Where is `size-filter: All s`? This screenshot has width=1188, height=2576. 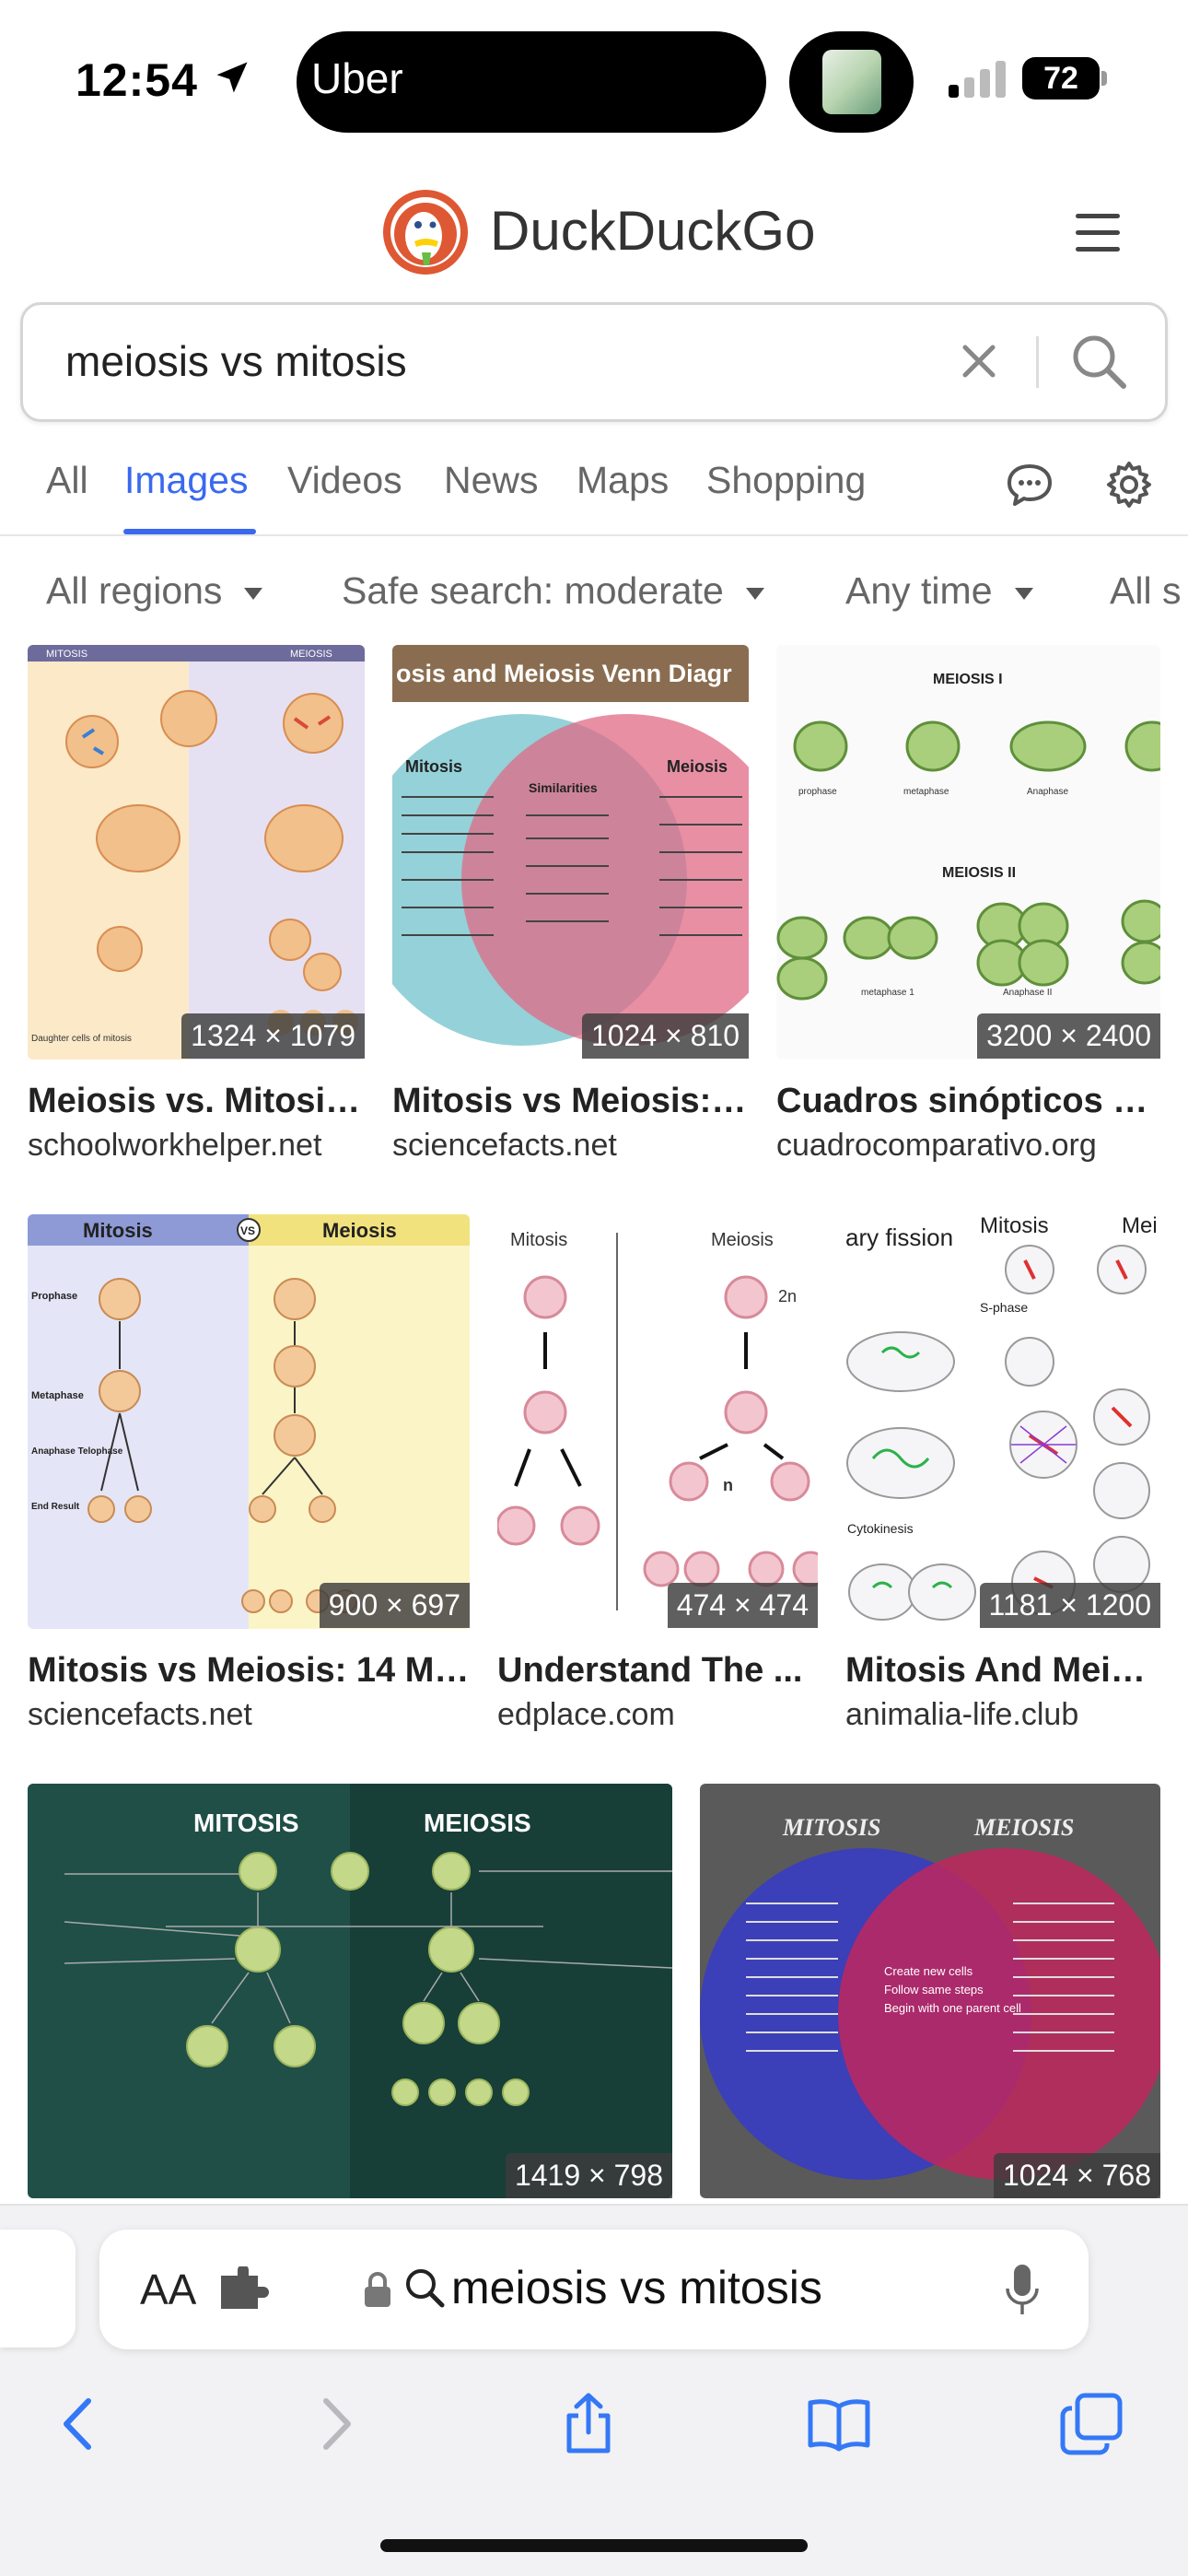 size-filter: All s is located at coordinates (1145, 591).